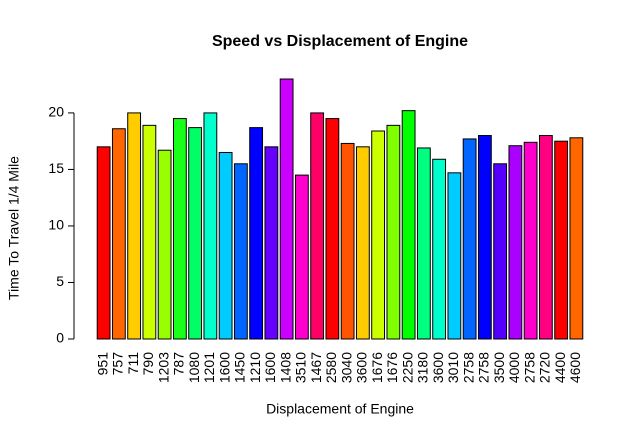 Image resolution: width=643 pixels, height=439 pixels. I want to click on x-tick-label: 1080, so click(194, 367).